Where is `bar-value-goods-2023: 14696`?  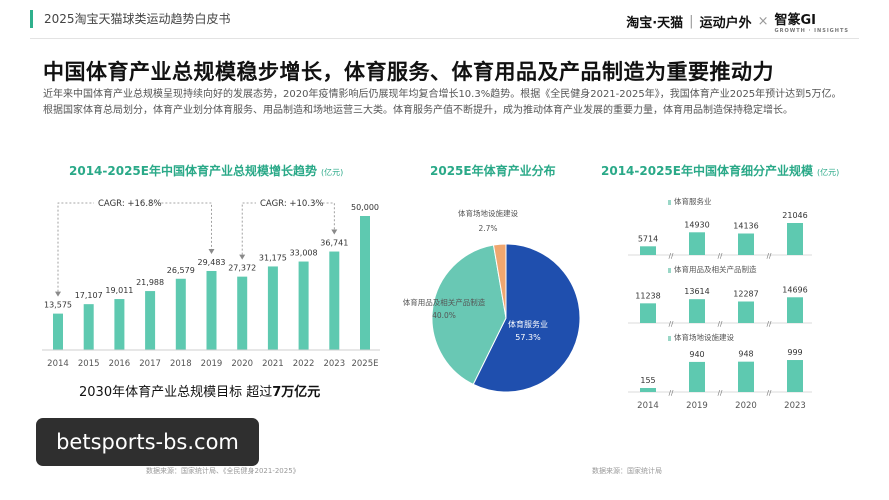
bar-value-goods-2023: 14696 is located at coordinates (794, 289).